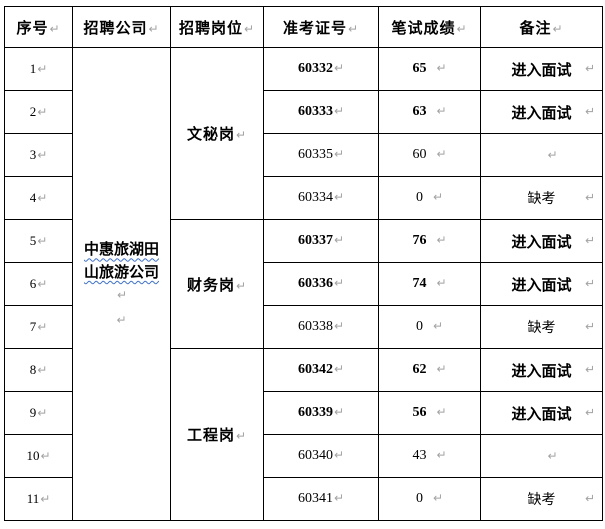  I want to click on score-cell: 76 ↵, so click(429, 241).